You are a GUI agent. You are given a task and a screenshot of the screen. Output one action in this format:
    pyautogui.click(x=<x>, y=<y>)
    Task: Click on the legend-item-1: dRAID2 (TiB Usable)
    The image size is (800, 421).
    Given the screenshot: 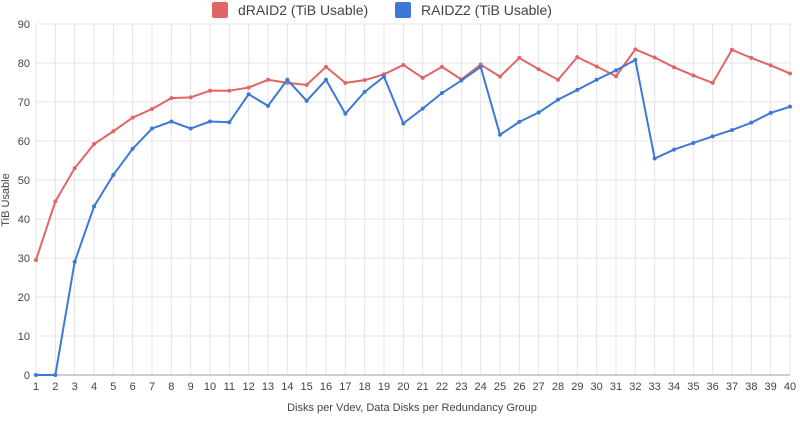 What is the action you would take?
    pyautogui.click(x=290, y=10)
    